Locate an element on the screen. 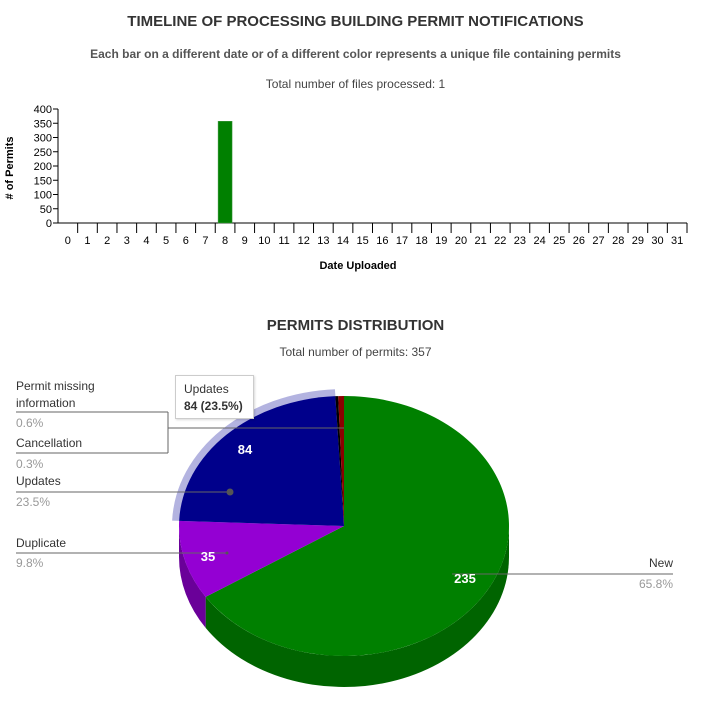  x-tick-label: 17 is located at coordinates (402, 241).